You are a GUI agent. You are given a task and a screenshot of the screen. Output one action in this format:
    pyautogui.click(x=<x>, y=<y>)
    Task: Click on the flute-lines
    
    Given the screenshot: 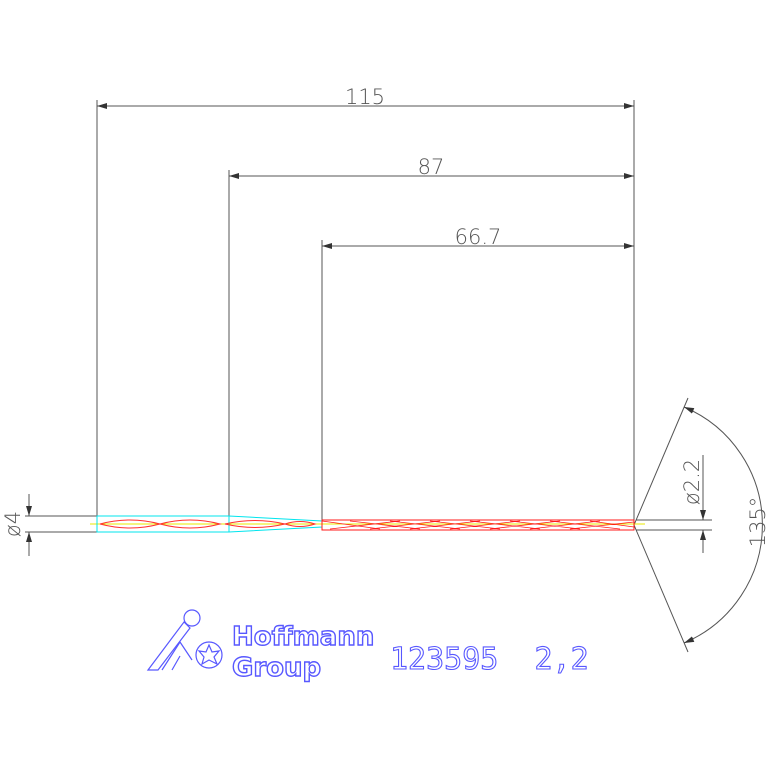 What is the action you would take?
    pyautogui.click(x=478, y=525)
    